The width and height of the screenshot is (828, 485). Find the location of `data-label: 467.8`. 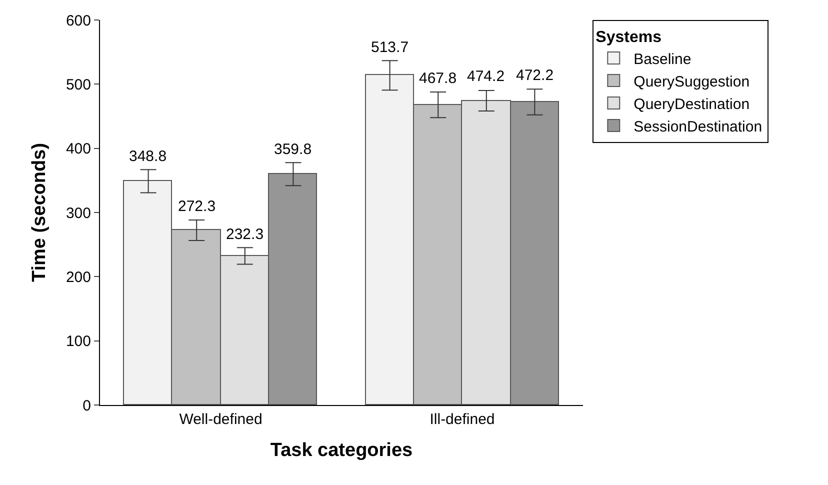

data-label: 467.8 is located at coordinates (438, 78).